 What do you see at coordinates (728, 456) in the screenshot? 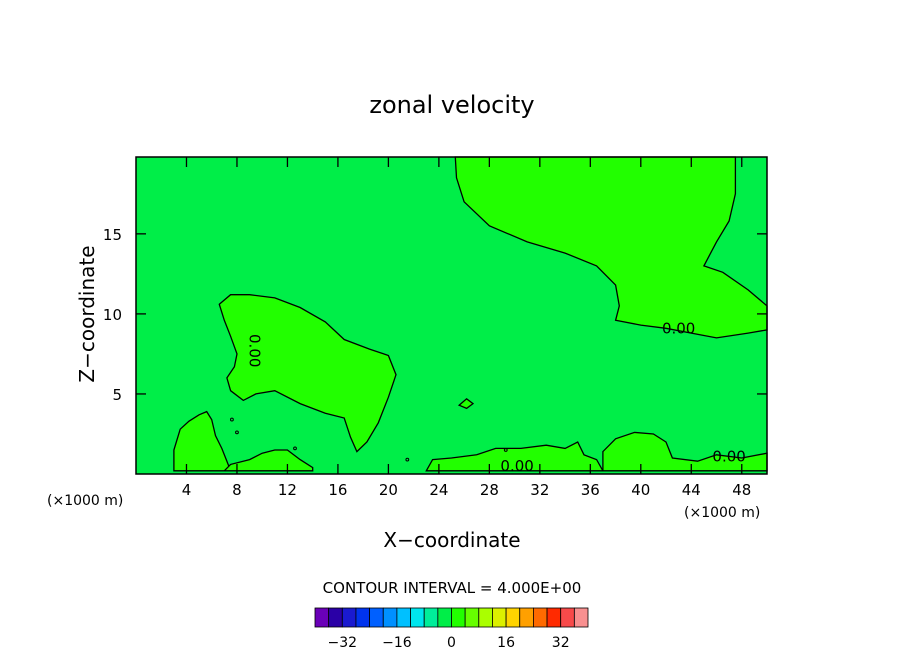
I see `contour-label-3: 0.00` at bounding box center [728, 456].